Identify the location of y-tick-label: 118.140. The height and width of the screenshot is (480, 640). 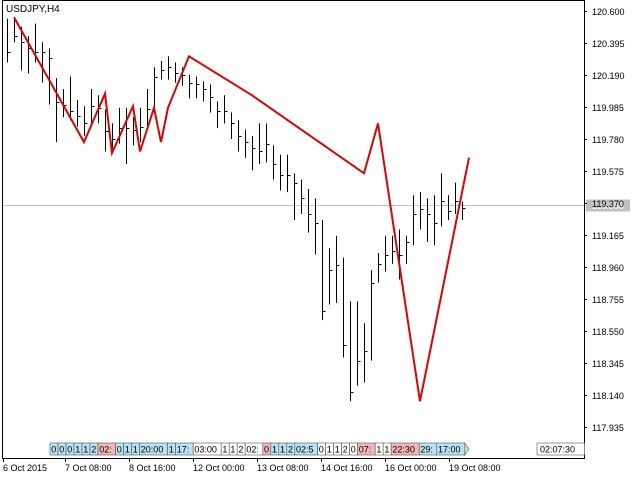
(608, 396).